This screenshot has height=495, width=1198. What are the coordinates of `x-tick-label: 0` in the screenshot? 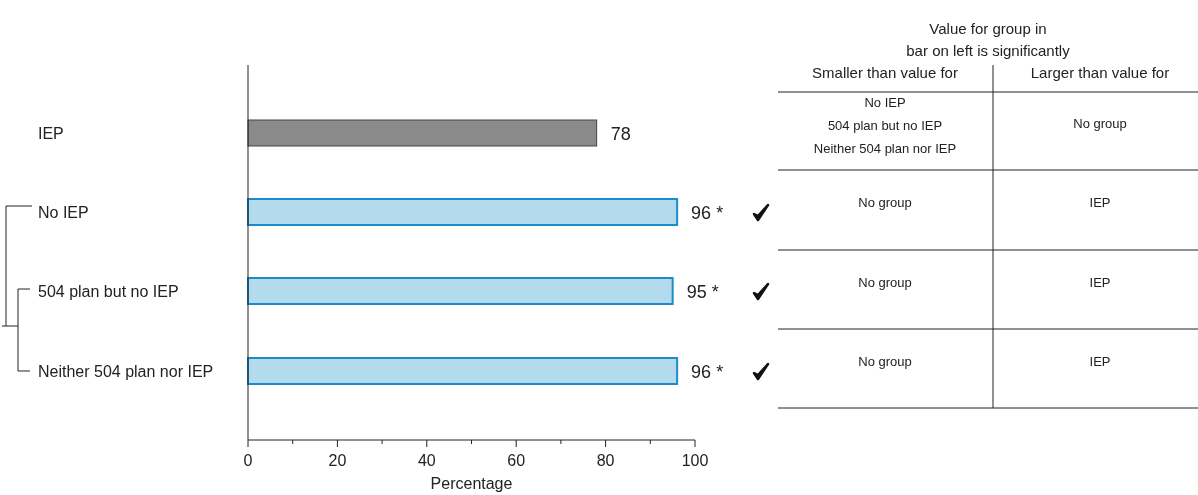 It's located at (248, 460).